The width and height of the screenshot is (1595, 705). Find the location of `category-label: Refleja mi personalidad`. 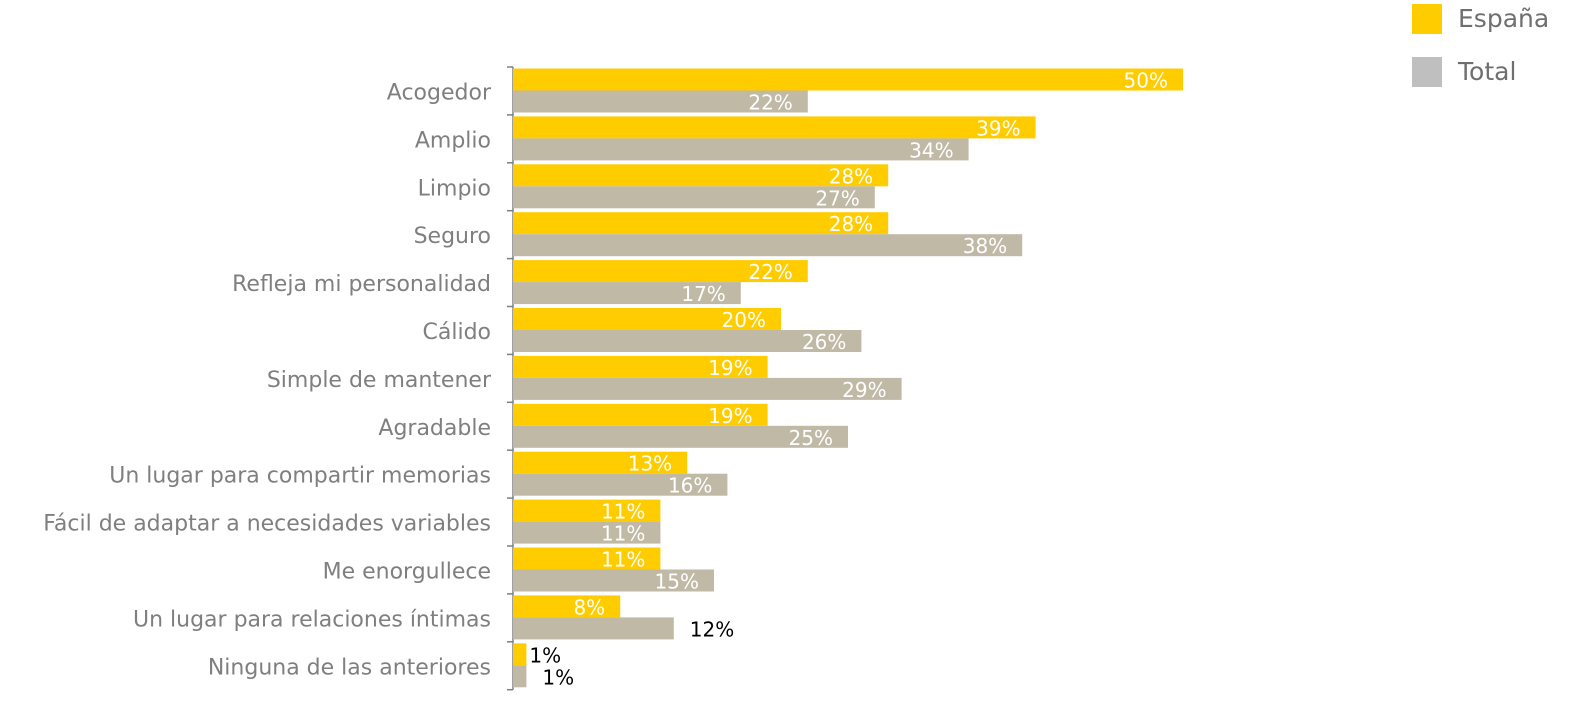

category-label: Refleja mi personalidad is located at coordinates (361, 284).